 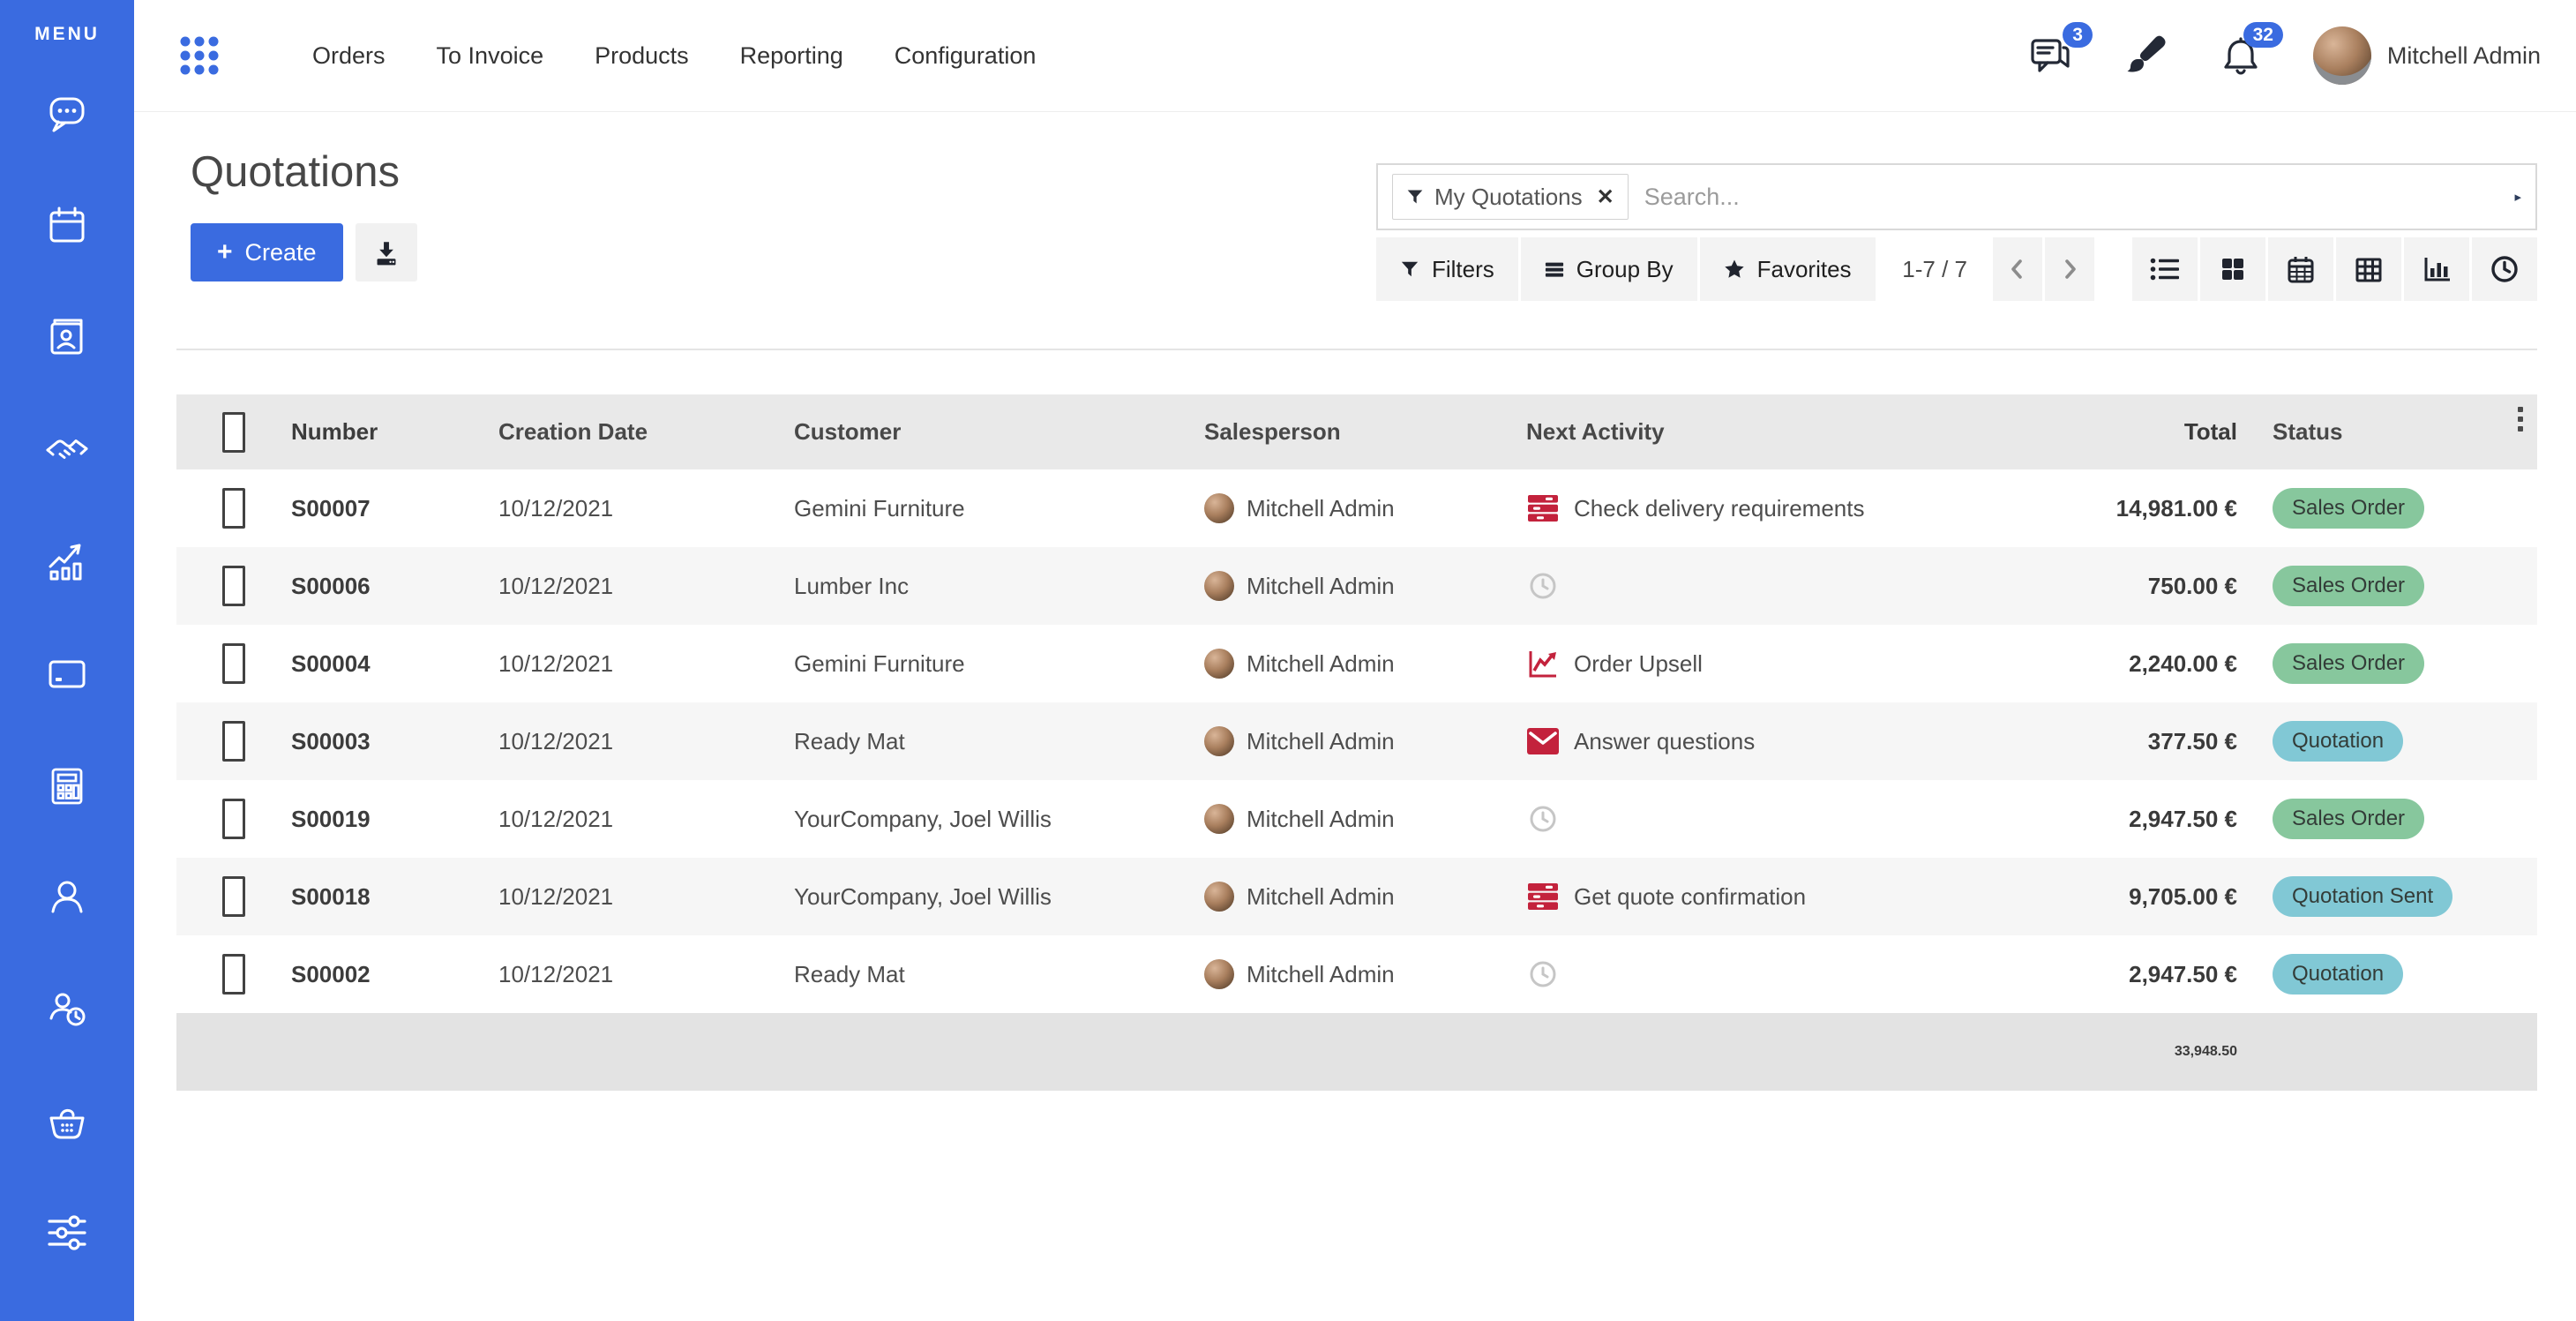 I want to click on activity-label: Order Upsell, so click(x=1639, y=663).